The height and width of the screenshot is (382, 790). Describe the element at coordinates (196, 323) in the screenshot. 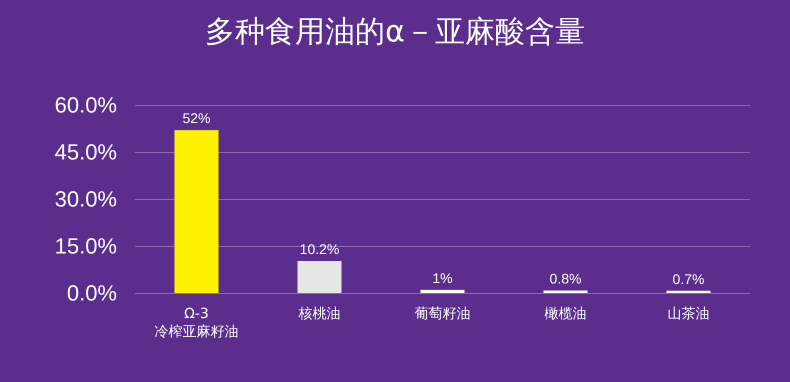

I see `x-tick-label: Ω-3 冷榨亚麻籽油` at that location.